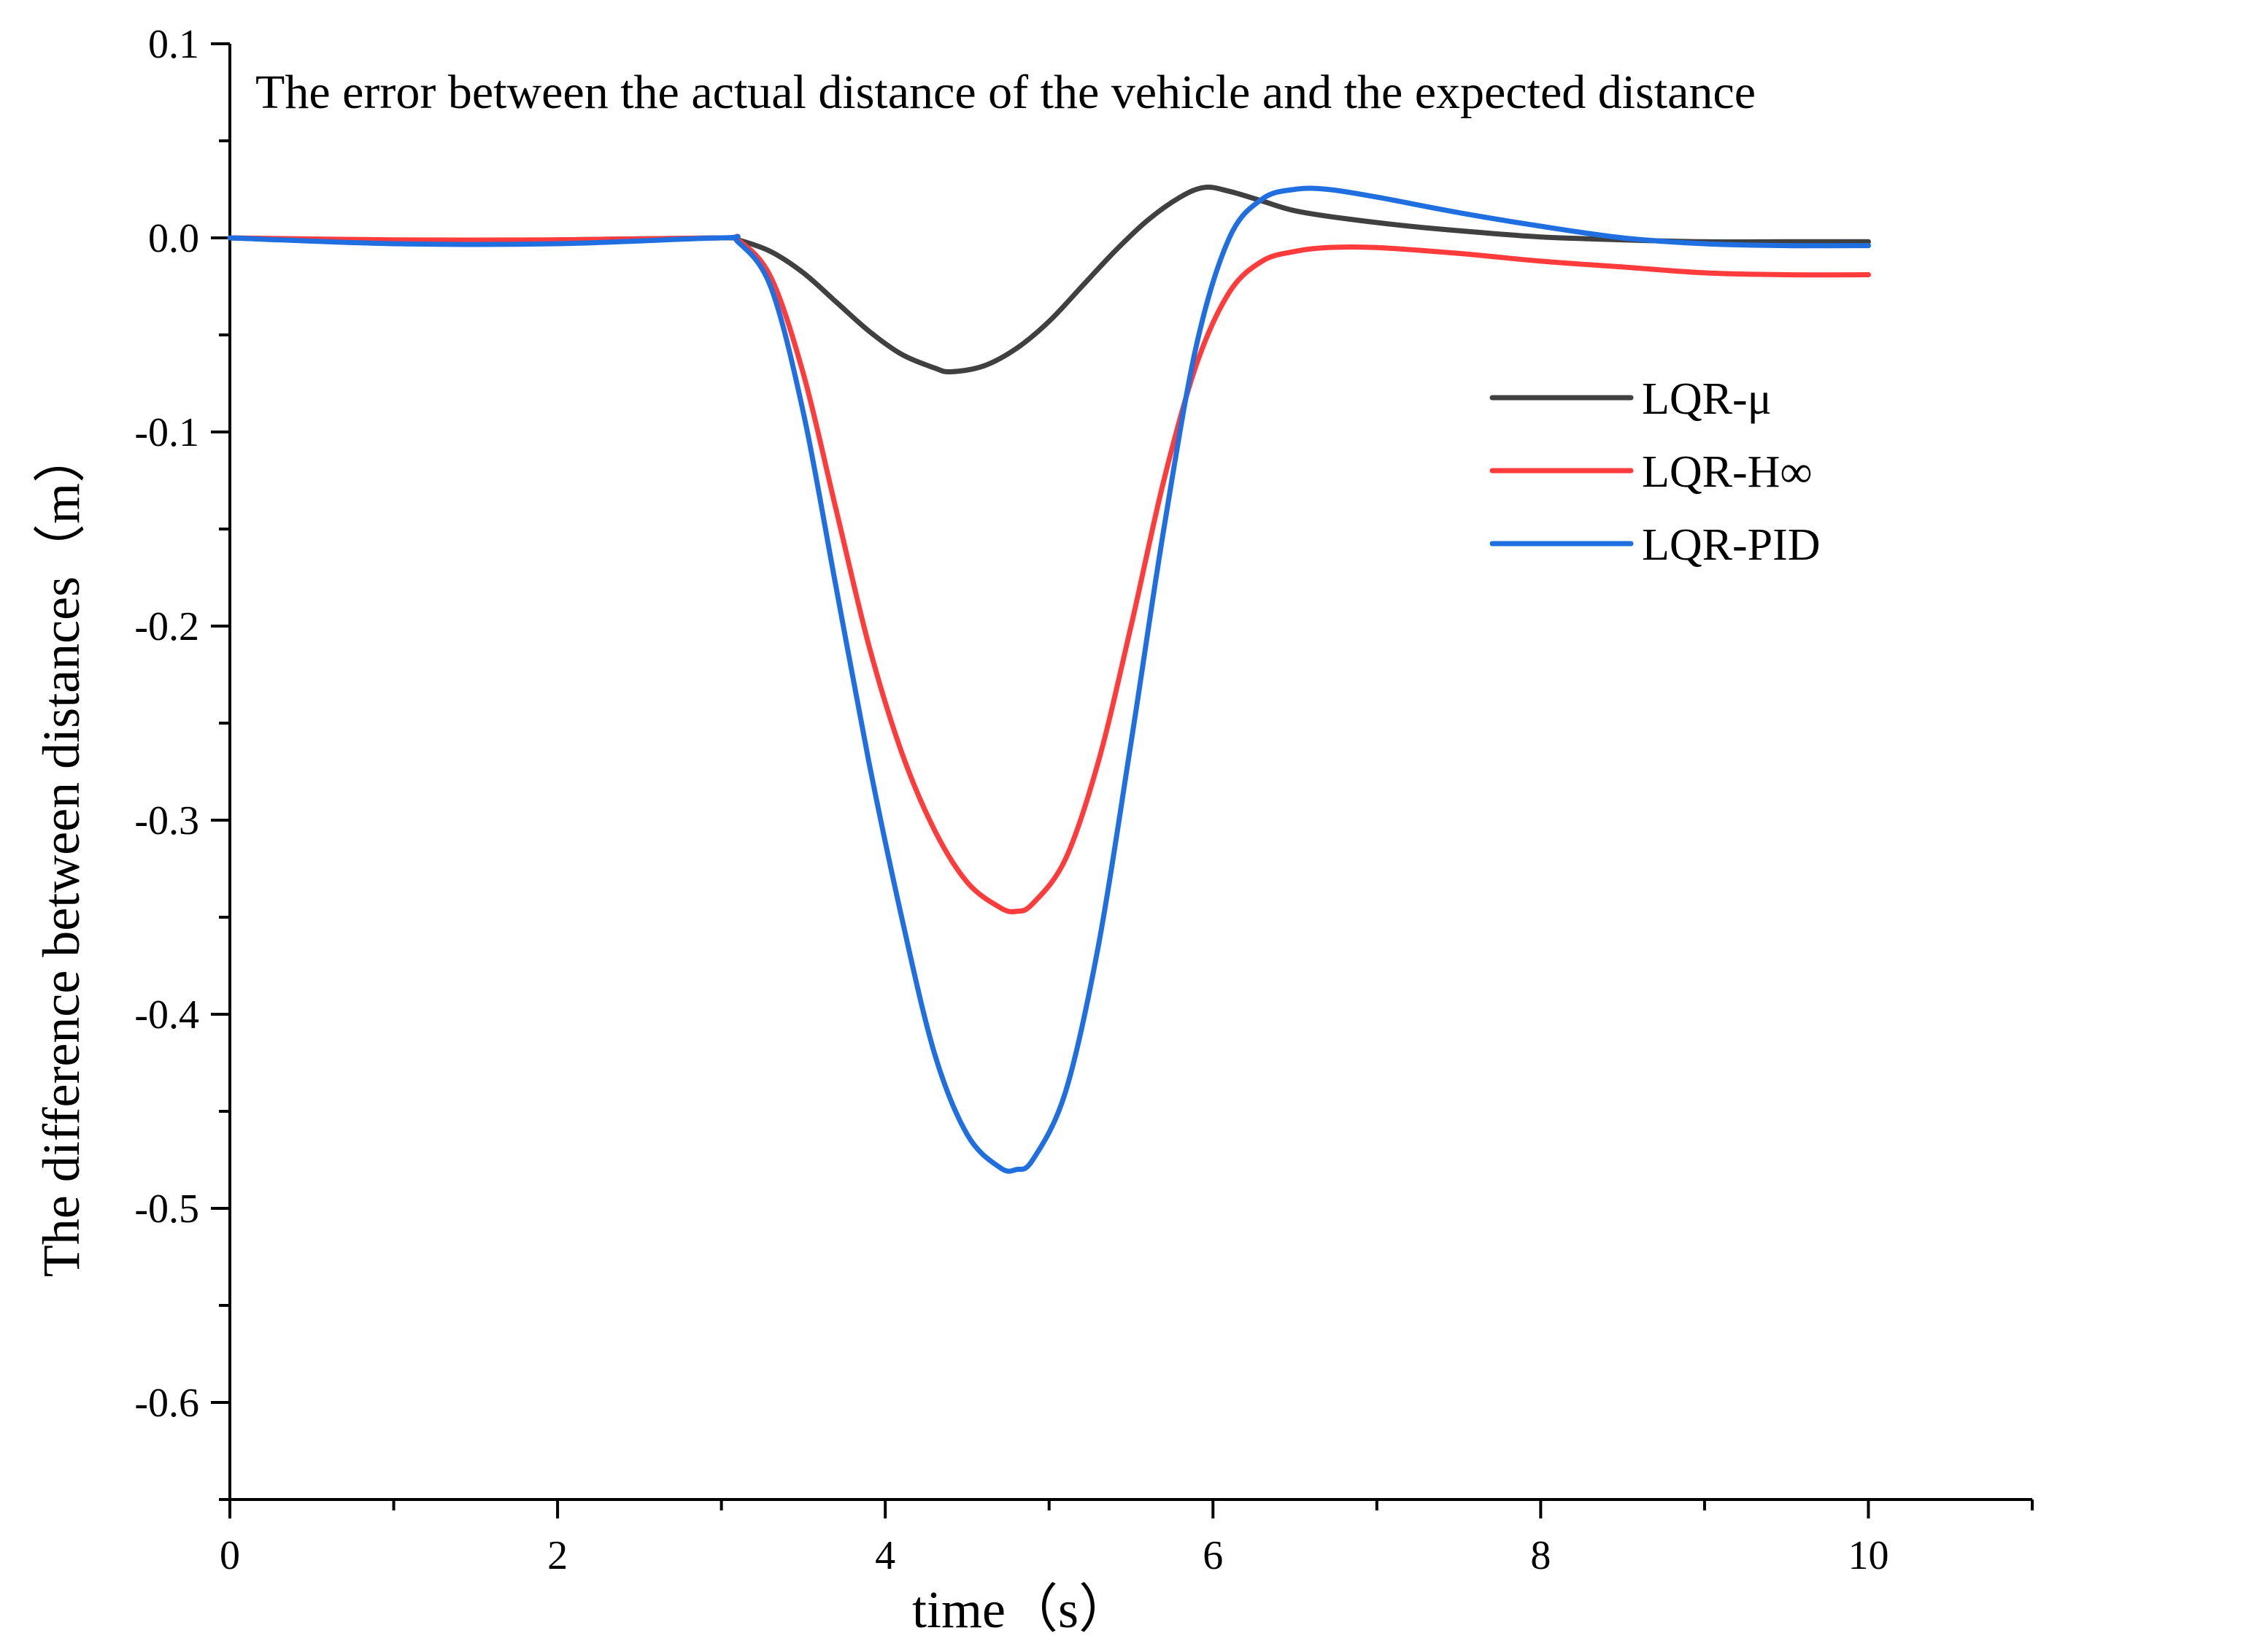 This screenshot has width=2257, height=1652. What do you see at coordinates (173, 44) in the screenshot?
I see `y-tick-label: 0.1` at bounding box center [173, 44].